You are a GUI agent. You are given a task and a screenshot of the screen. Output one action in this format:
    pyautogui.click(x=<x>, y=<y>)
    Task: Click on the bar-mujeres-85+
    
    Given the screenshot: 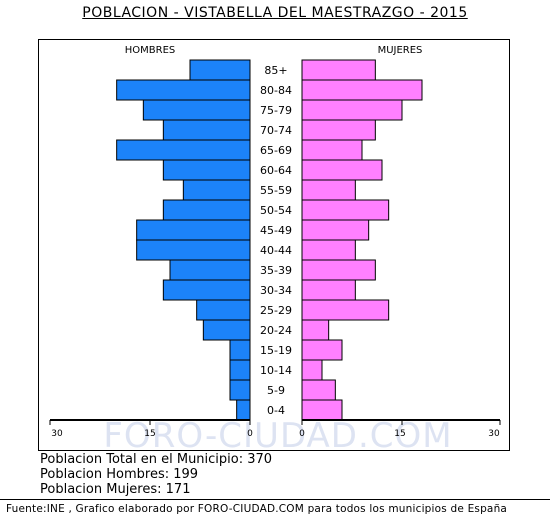 What is the action you would take?
    pyautogui.click(x=338, y=70)
    